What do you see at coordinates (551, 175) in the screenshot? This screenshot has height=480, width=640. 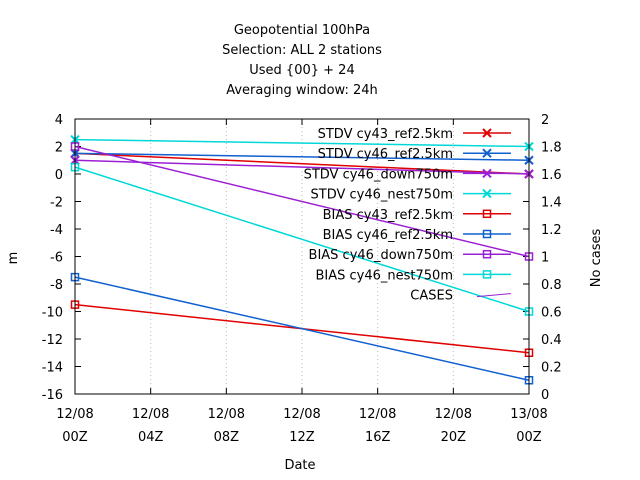 I see `y2-tick-label: 1.6` at bounding box center [551, 175].